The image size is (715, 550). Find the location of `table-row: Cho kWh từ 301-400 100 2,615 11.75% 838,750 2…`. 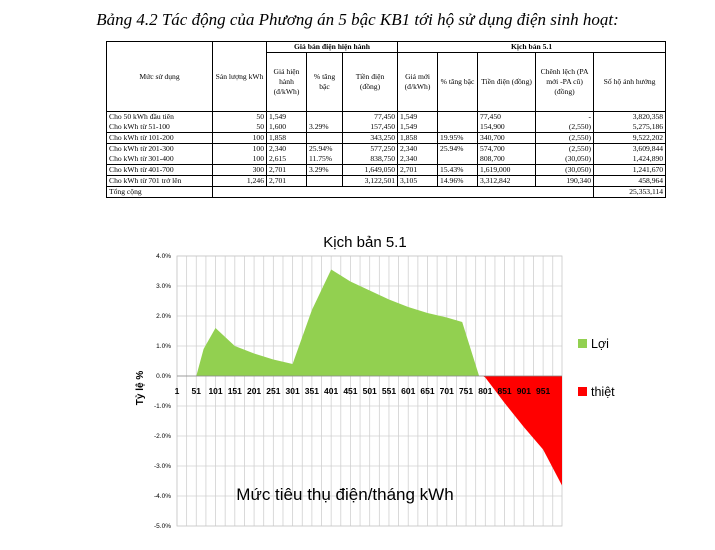

table-row: Cho kWh từ 301-400 100 2,615 11.75% 838,750 2… is located at coordinates (386, 159).